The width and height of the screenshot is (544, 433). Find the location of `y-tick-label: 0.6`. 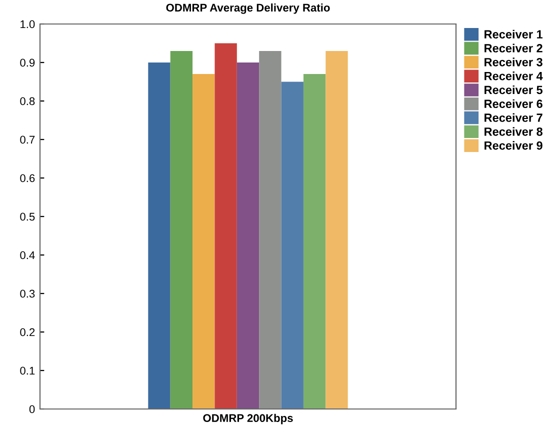

y-tick-label: 0.6 is located at coordinates (27, 178).